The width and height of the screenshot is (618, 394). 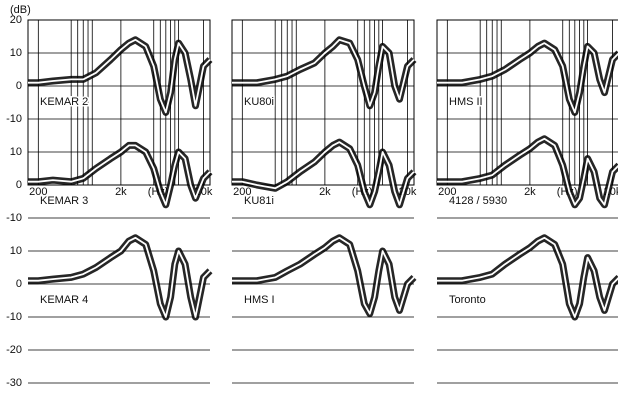 I want to click on legend-label: KEMAR 2, so click(x=64, y=102).